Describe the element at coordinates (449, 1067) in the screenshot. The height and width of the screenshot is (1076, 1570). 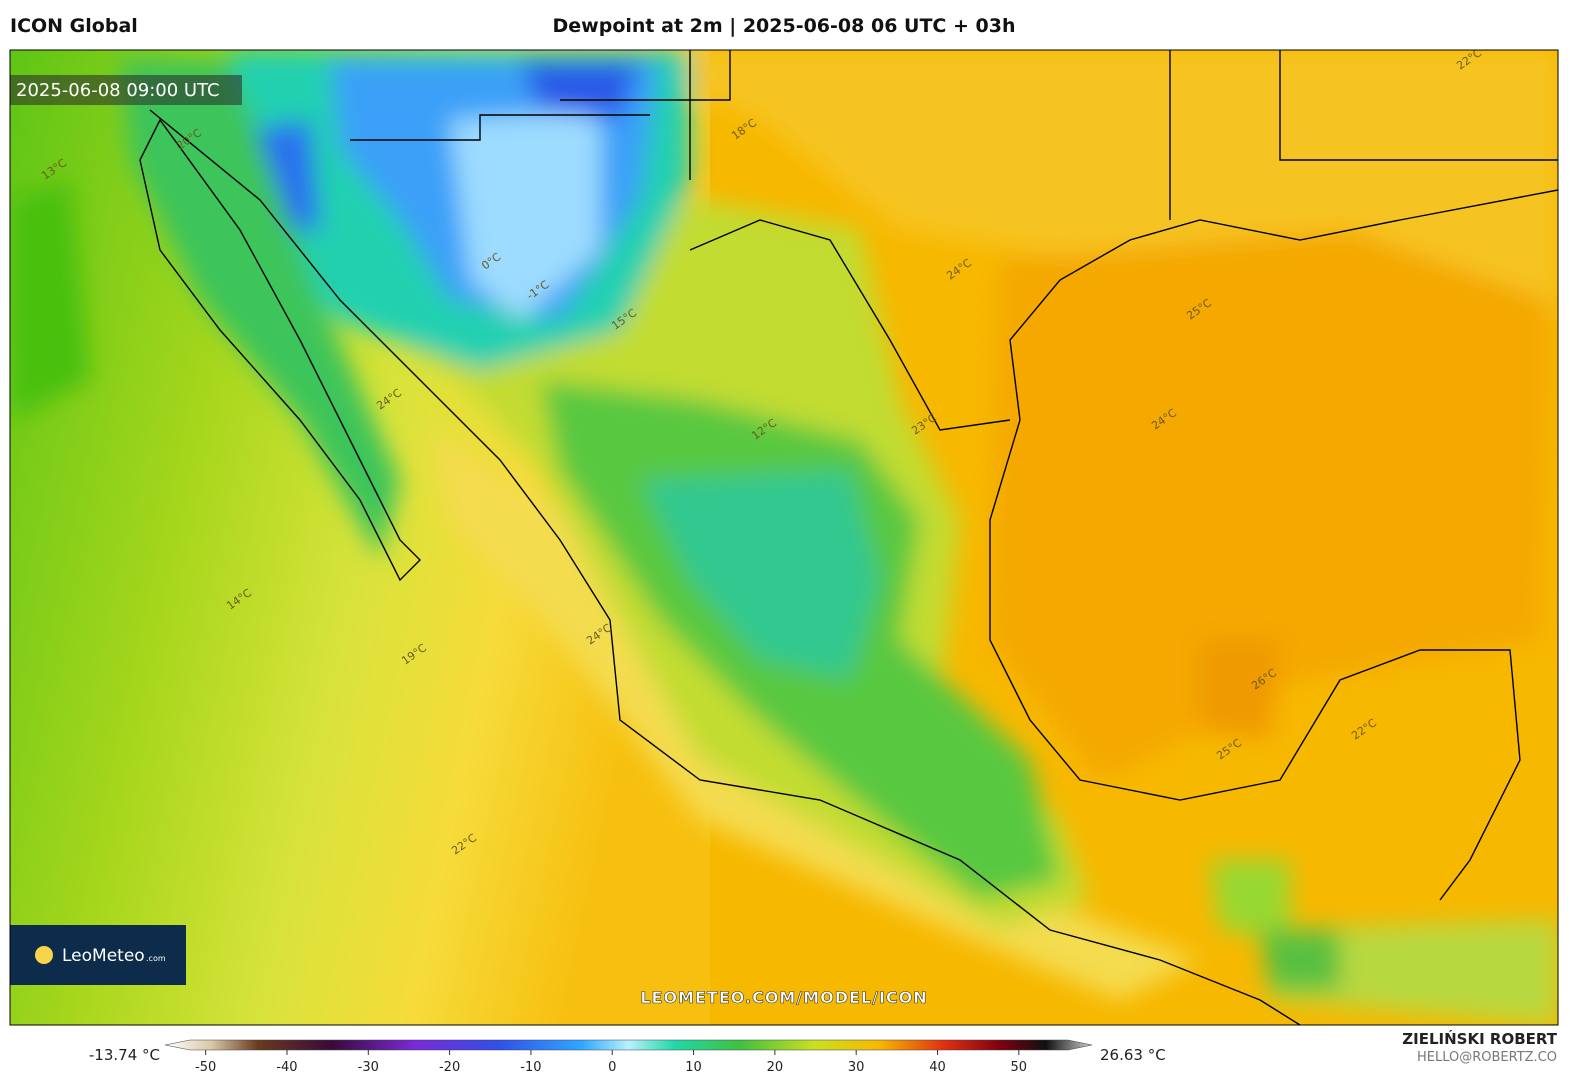
I see `colorbar-tick-label: -20` at that location.